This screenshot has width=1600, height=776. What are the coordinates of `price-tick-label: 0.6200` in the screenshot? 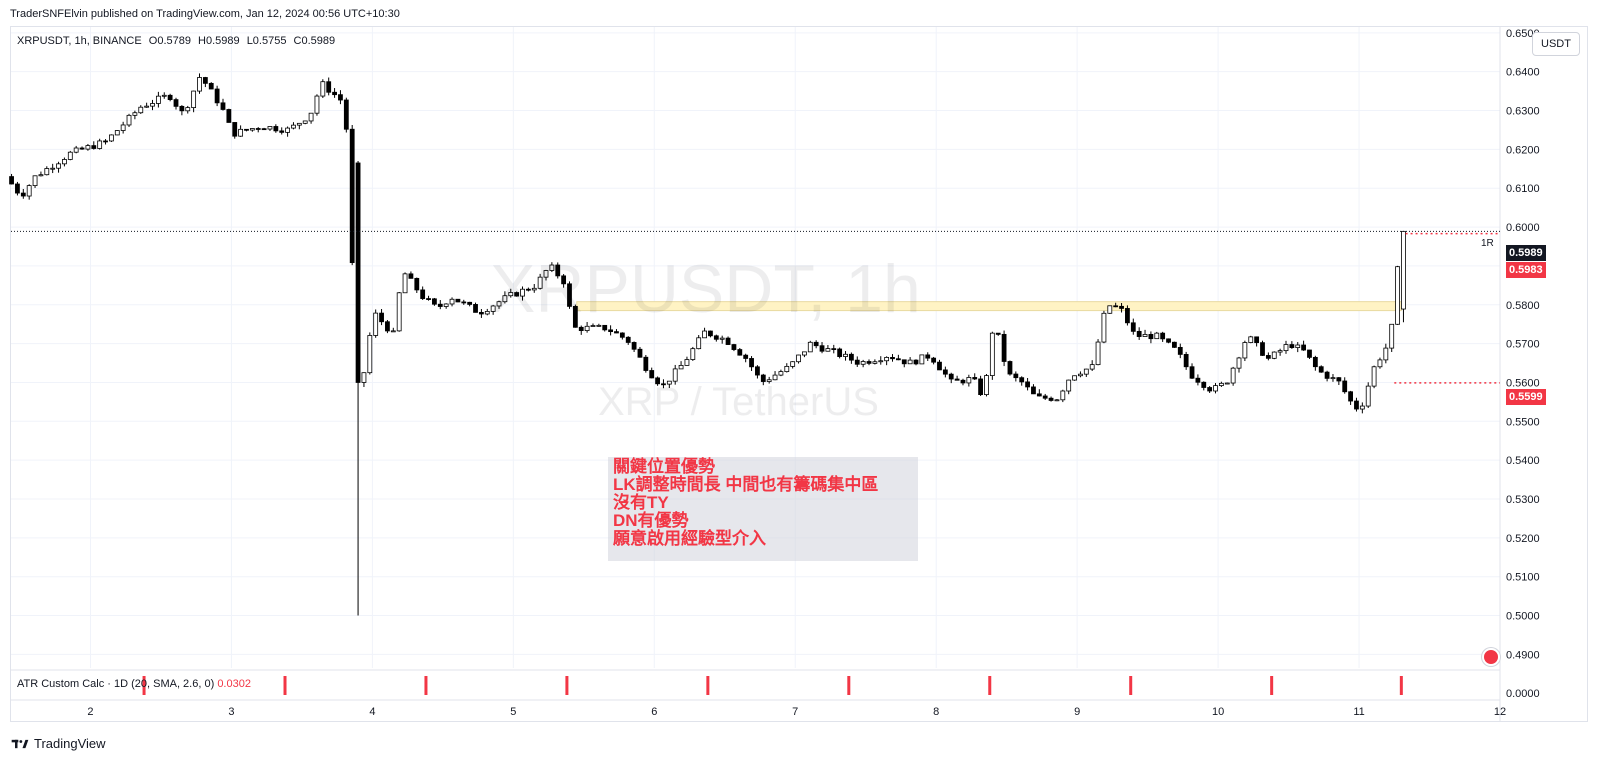 It's located at (1523, 150).